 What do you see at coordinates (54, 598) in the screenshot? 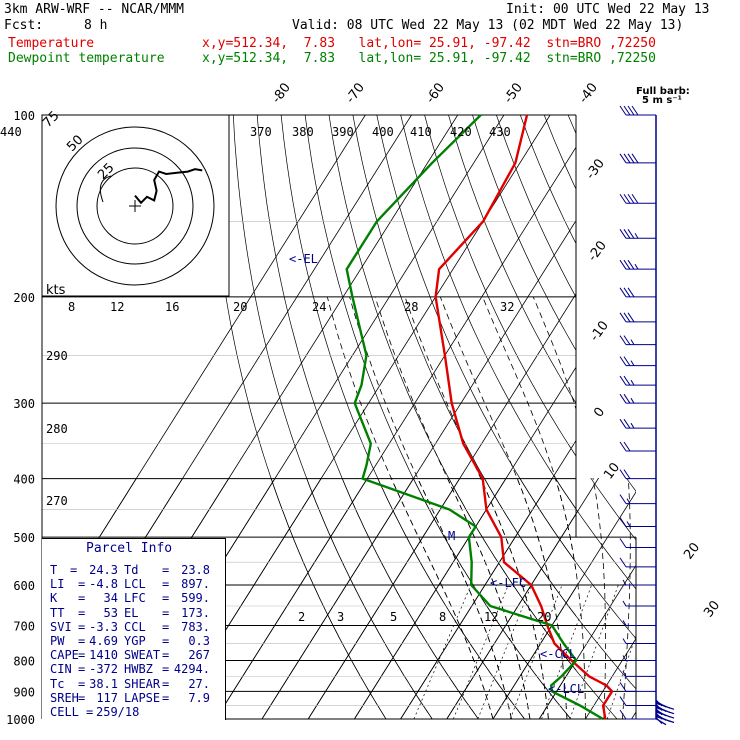
I see `parcel-param-name: K` at bounding box center [54, 598].